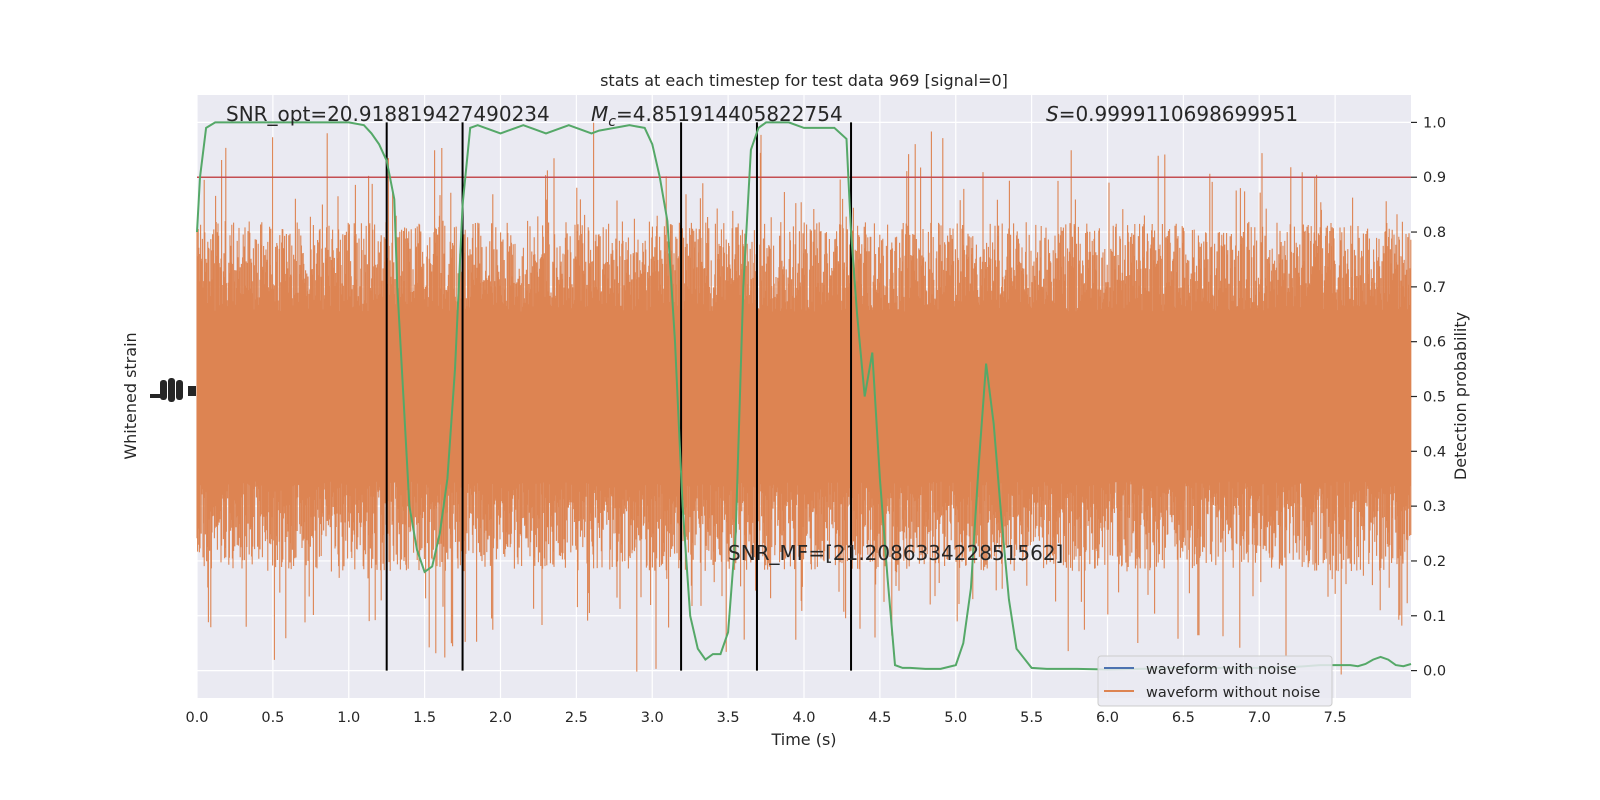 This screenshot has width=1600, height=800. I want to click on x-tick-label: 1.0, so click(348, 718).